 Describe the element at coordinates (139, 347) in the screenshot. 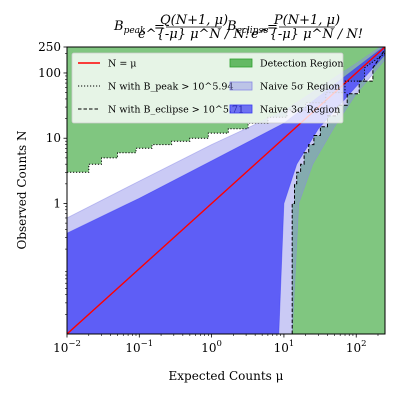

I see `x-tick-label: 10⁻¹` at that location.